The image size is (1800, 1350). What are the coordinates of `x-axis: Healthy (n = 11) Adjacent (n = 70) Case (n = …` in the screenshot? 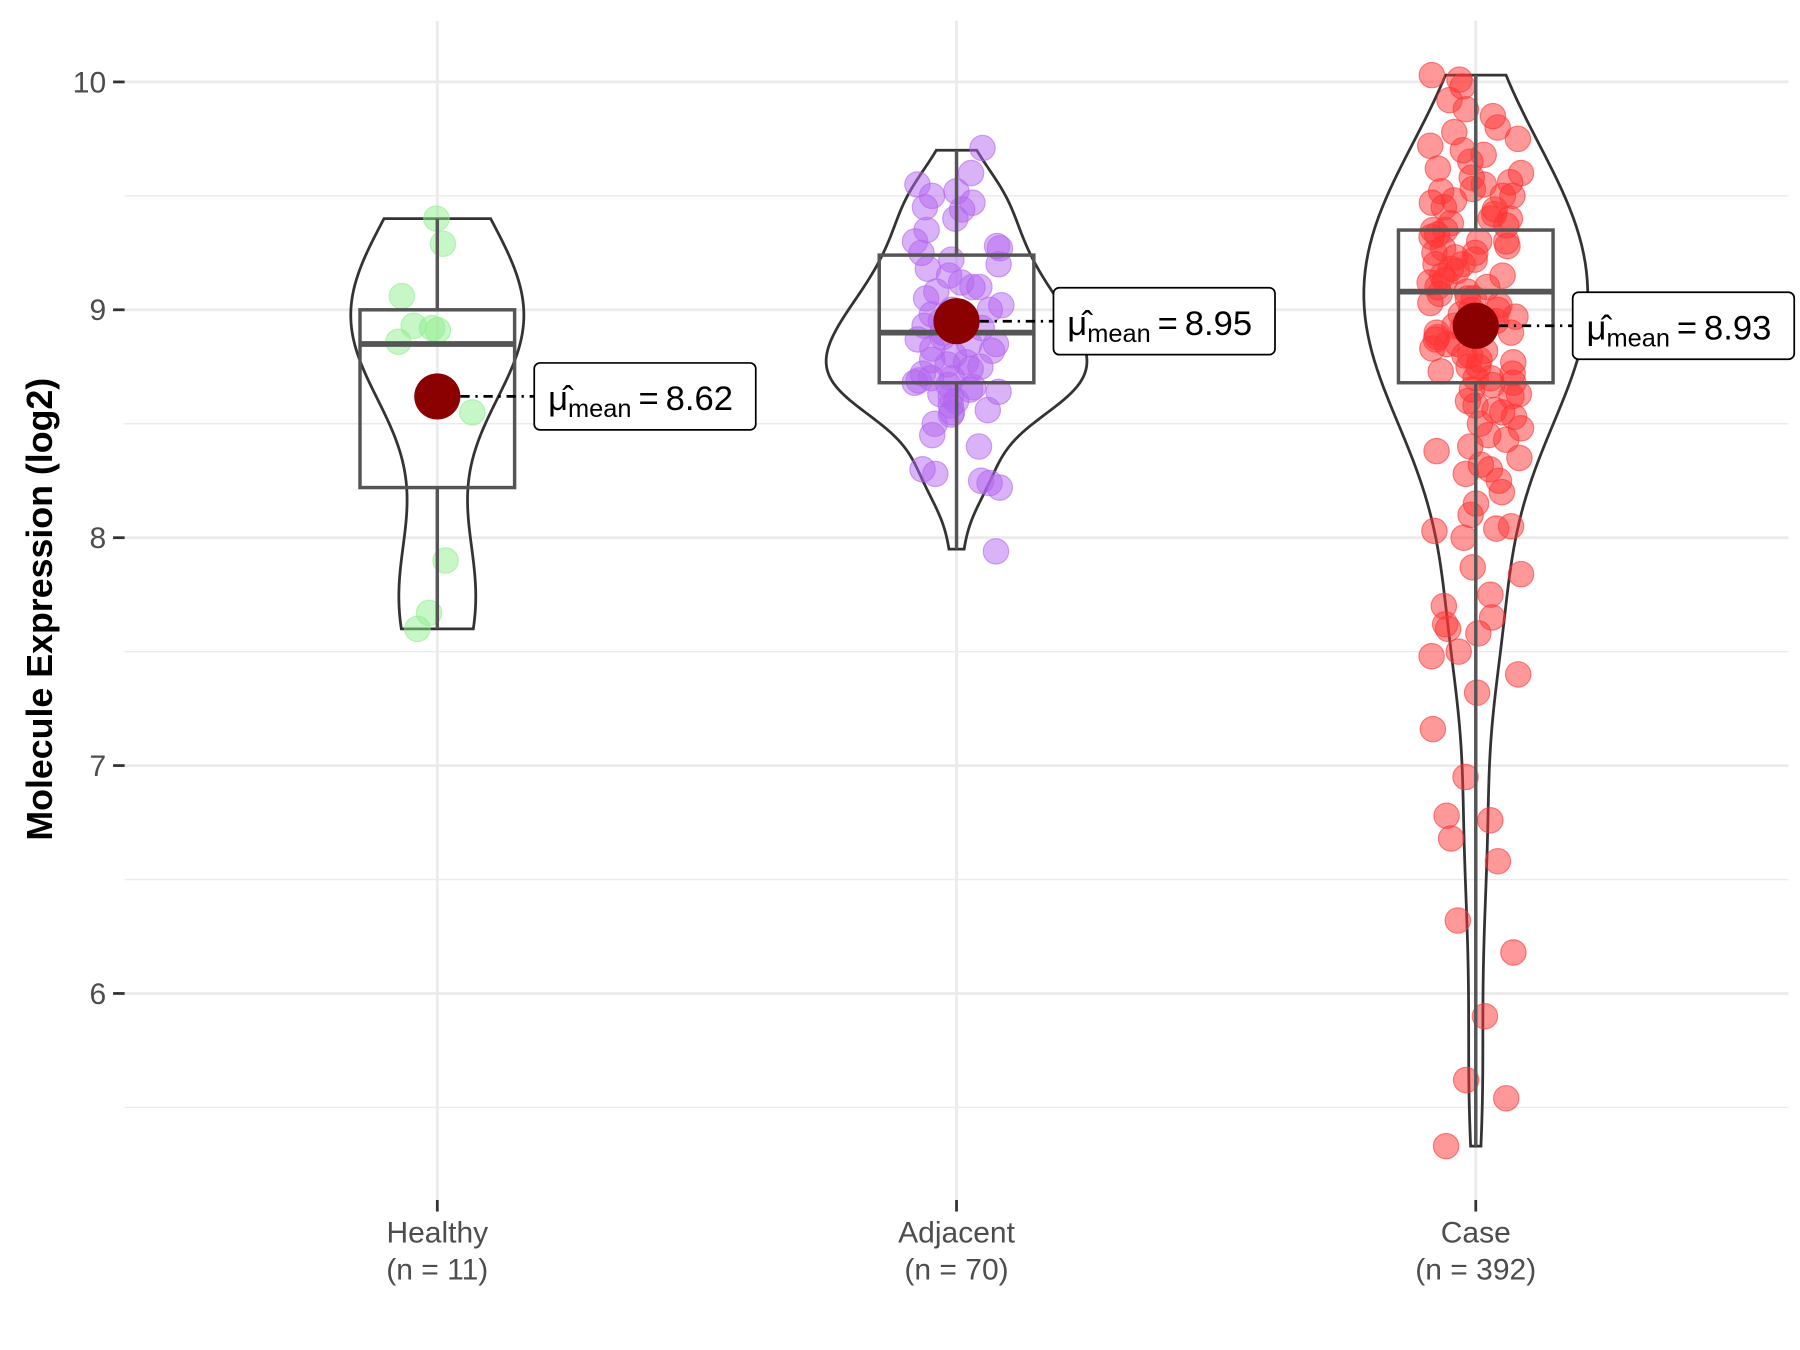 It's located at (961, 1243).